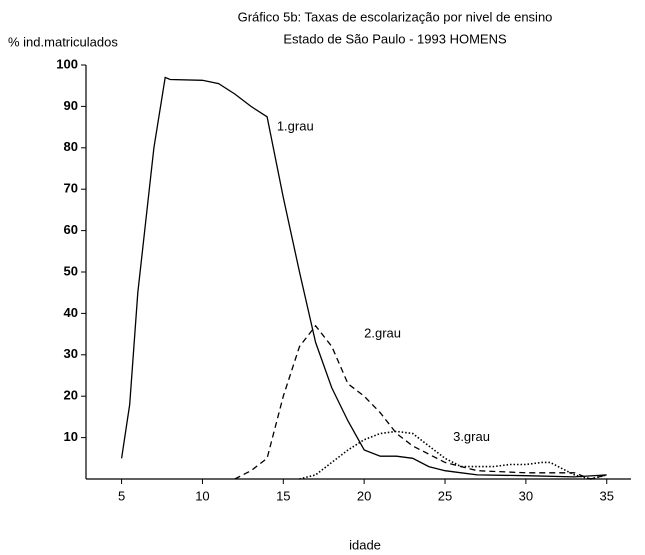  I want to click on y-tick-label: 70, so click(71, 188).